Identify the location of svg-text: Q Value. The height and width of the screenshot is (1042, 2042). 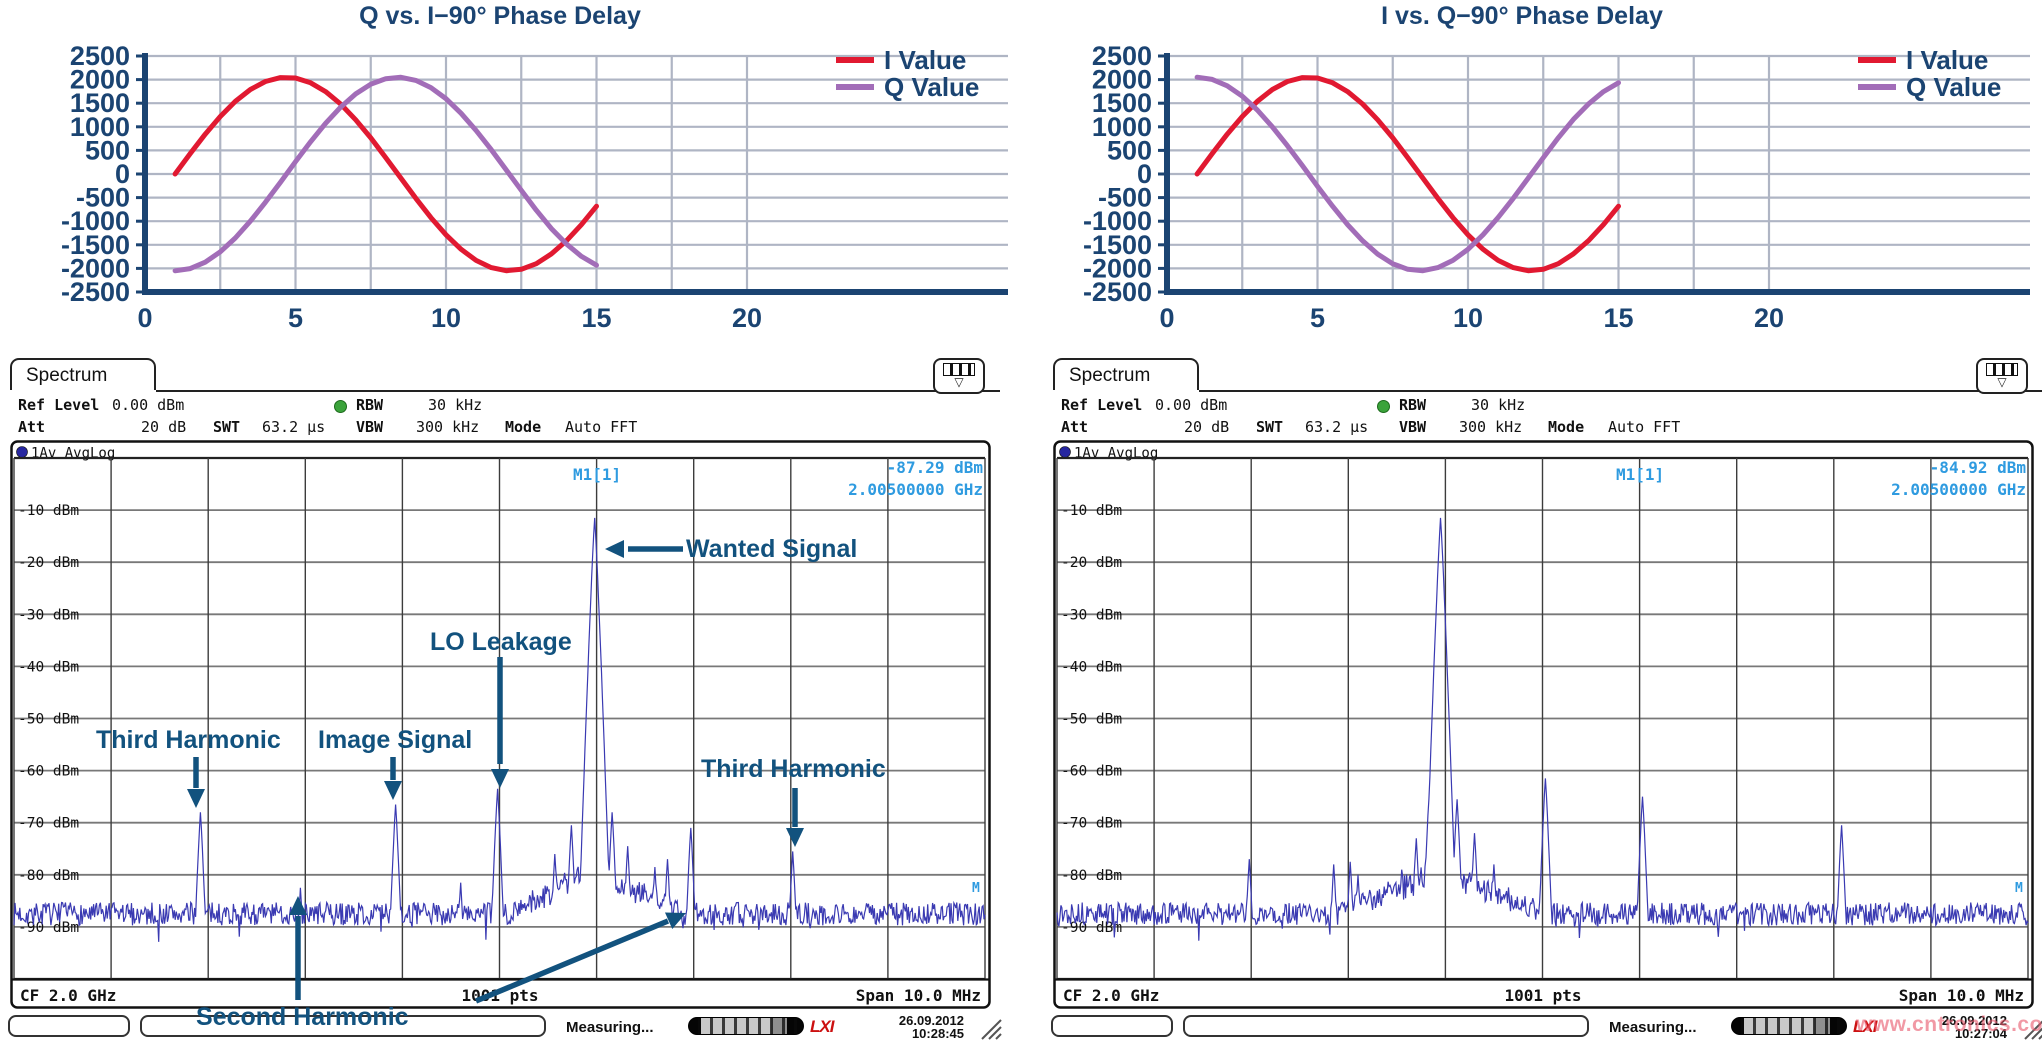
(931, 87).